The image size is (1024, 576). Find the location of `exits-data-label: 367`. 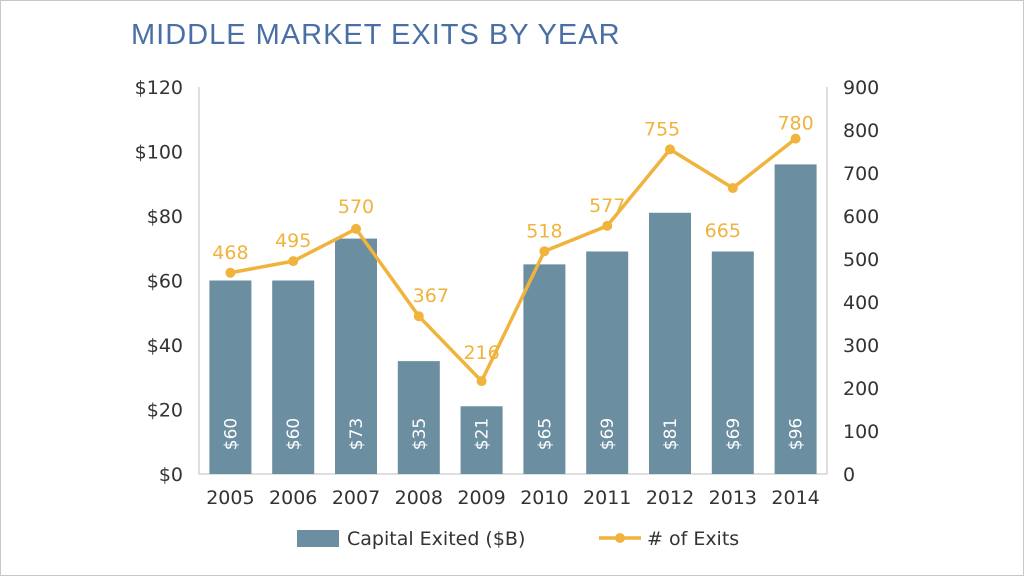

exits-data-label: 367 is located at coordinates (431, 296).